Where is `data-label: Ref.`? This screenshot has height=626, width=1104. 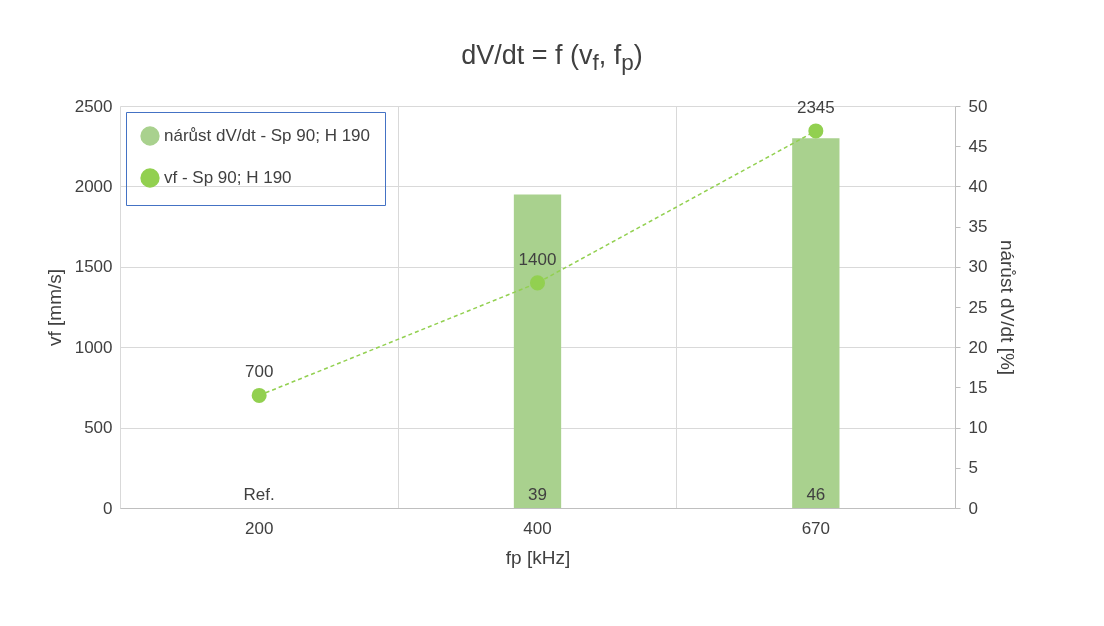
data-label: Ref. is located at coordinates (259, 494).